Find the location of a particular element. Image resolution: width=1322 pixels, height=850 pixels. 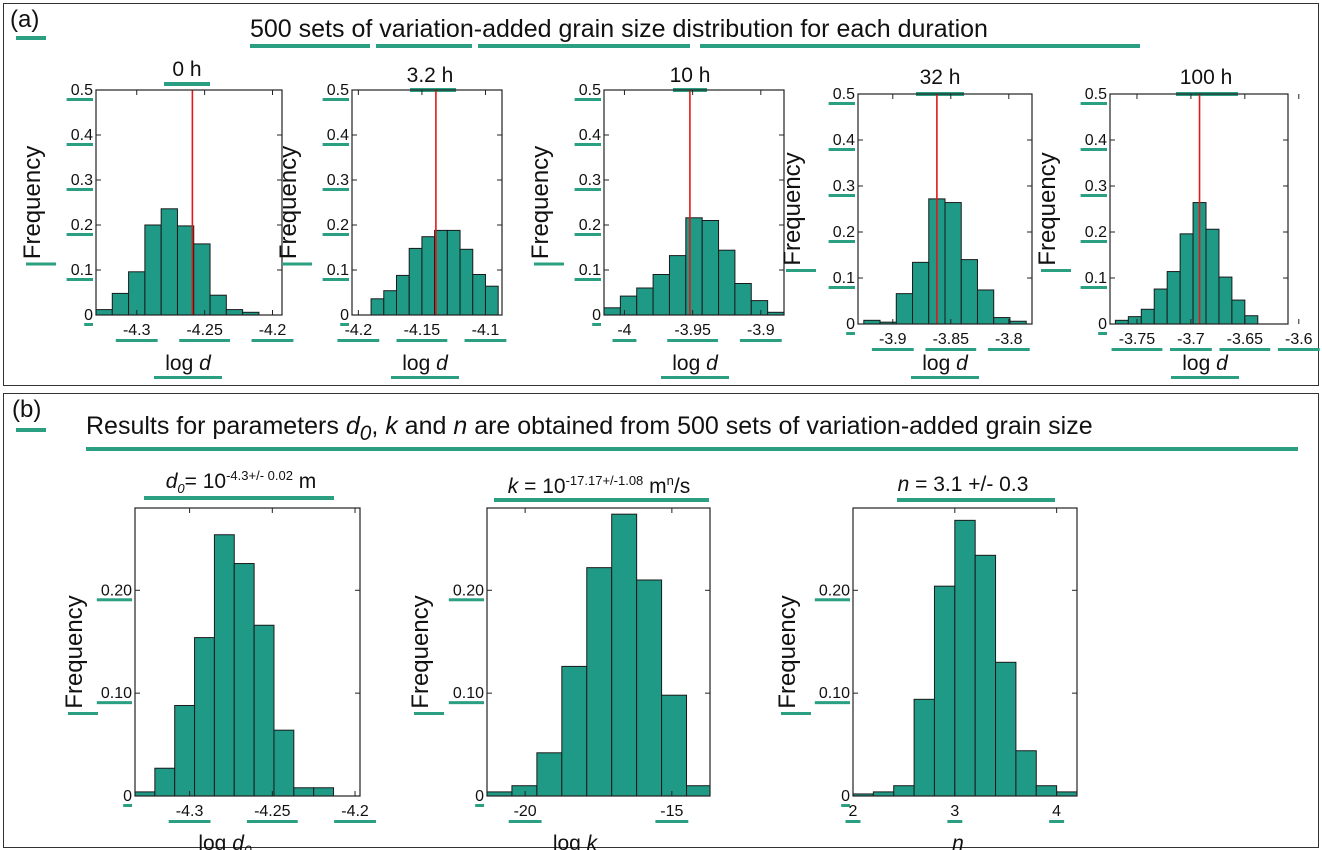

x-tick-label: 3 is located at coordinates (954, 811).